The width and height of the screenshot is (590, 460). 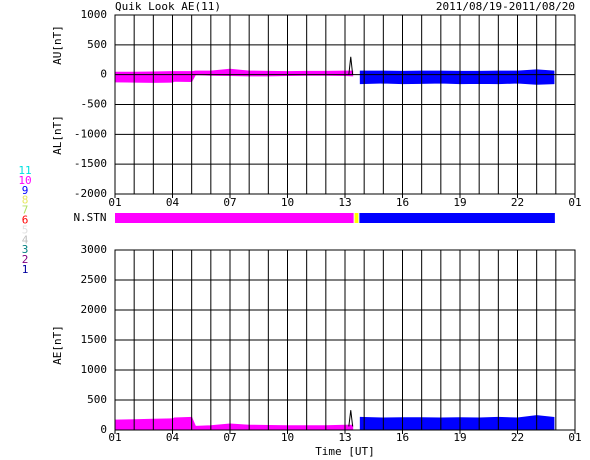 I want to click on station-count-label: 9, so click(x=25, y=190).